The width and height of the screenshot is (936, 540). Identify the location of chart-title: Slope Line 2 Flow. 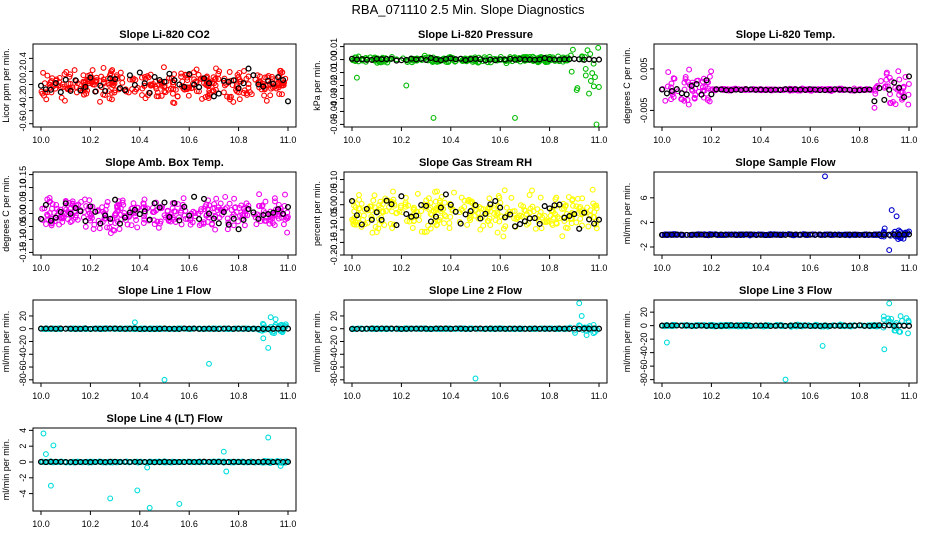
(475, 291).